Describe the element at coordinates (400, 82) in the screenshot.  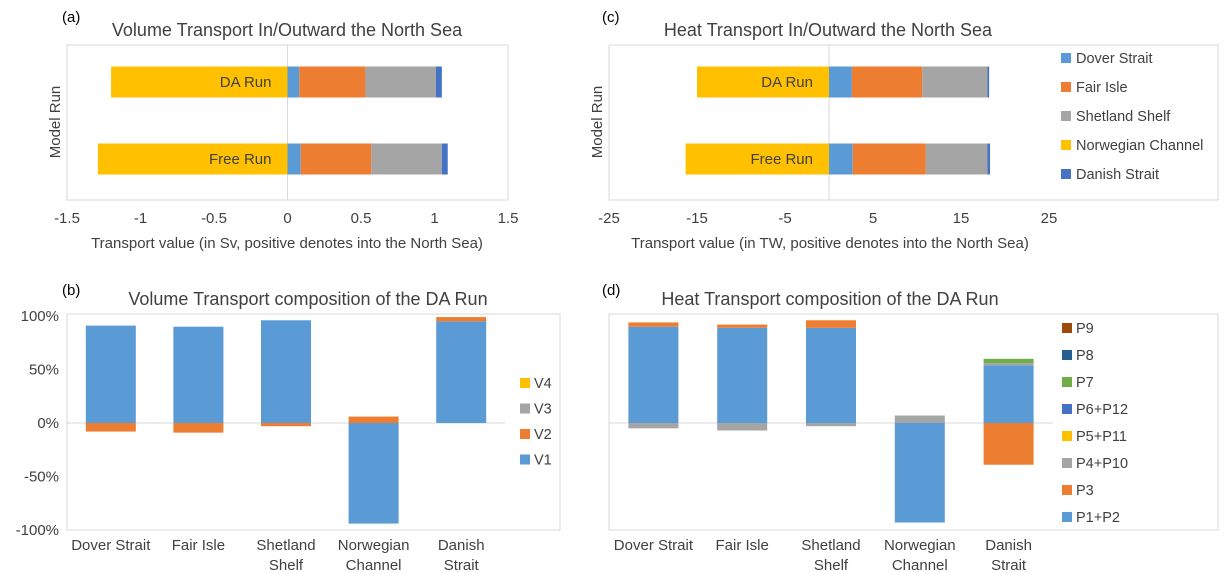
I see `bar-a-da-run-shetland-shelf` at that location.